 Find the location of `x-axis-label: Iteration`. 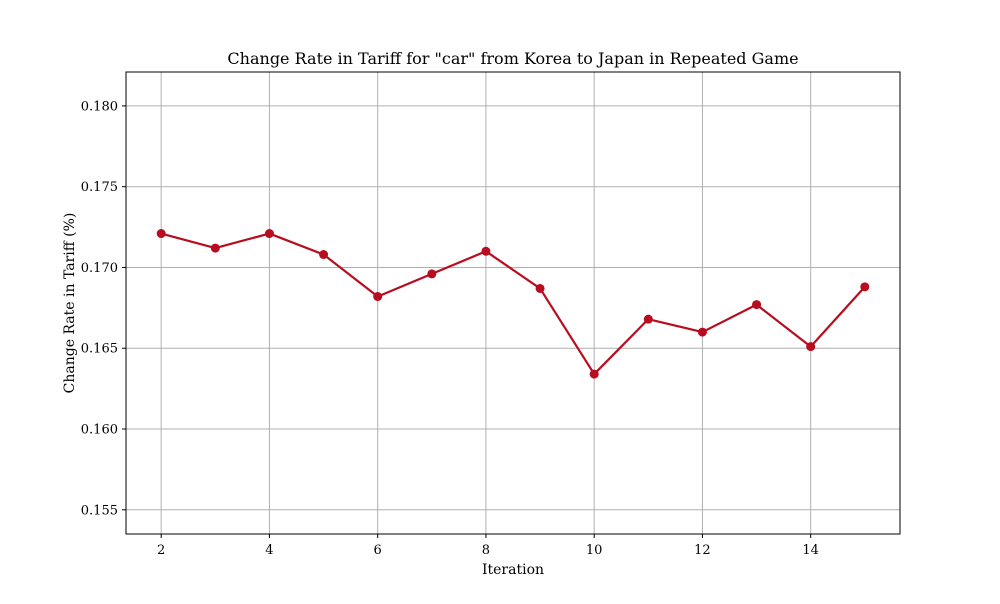

x-axis-label: Iteration is located at coordinates (513, 570).